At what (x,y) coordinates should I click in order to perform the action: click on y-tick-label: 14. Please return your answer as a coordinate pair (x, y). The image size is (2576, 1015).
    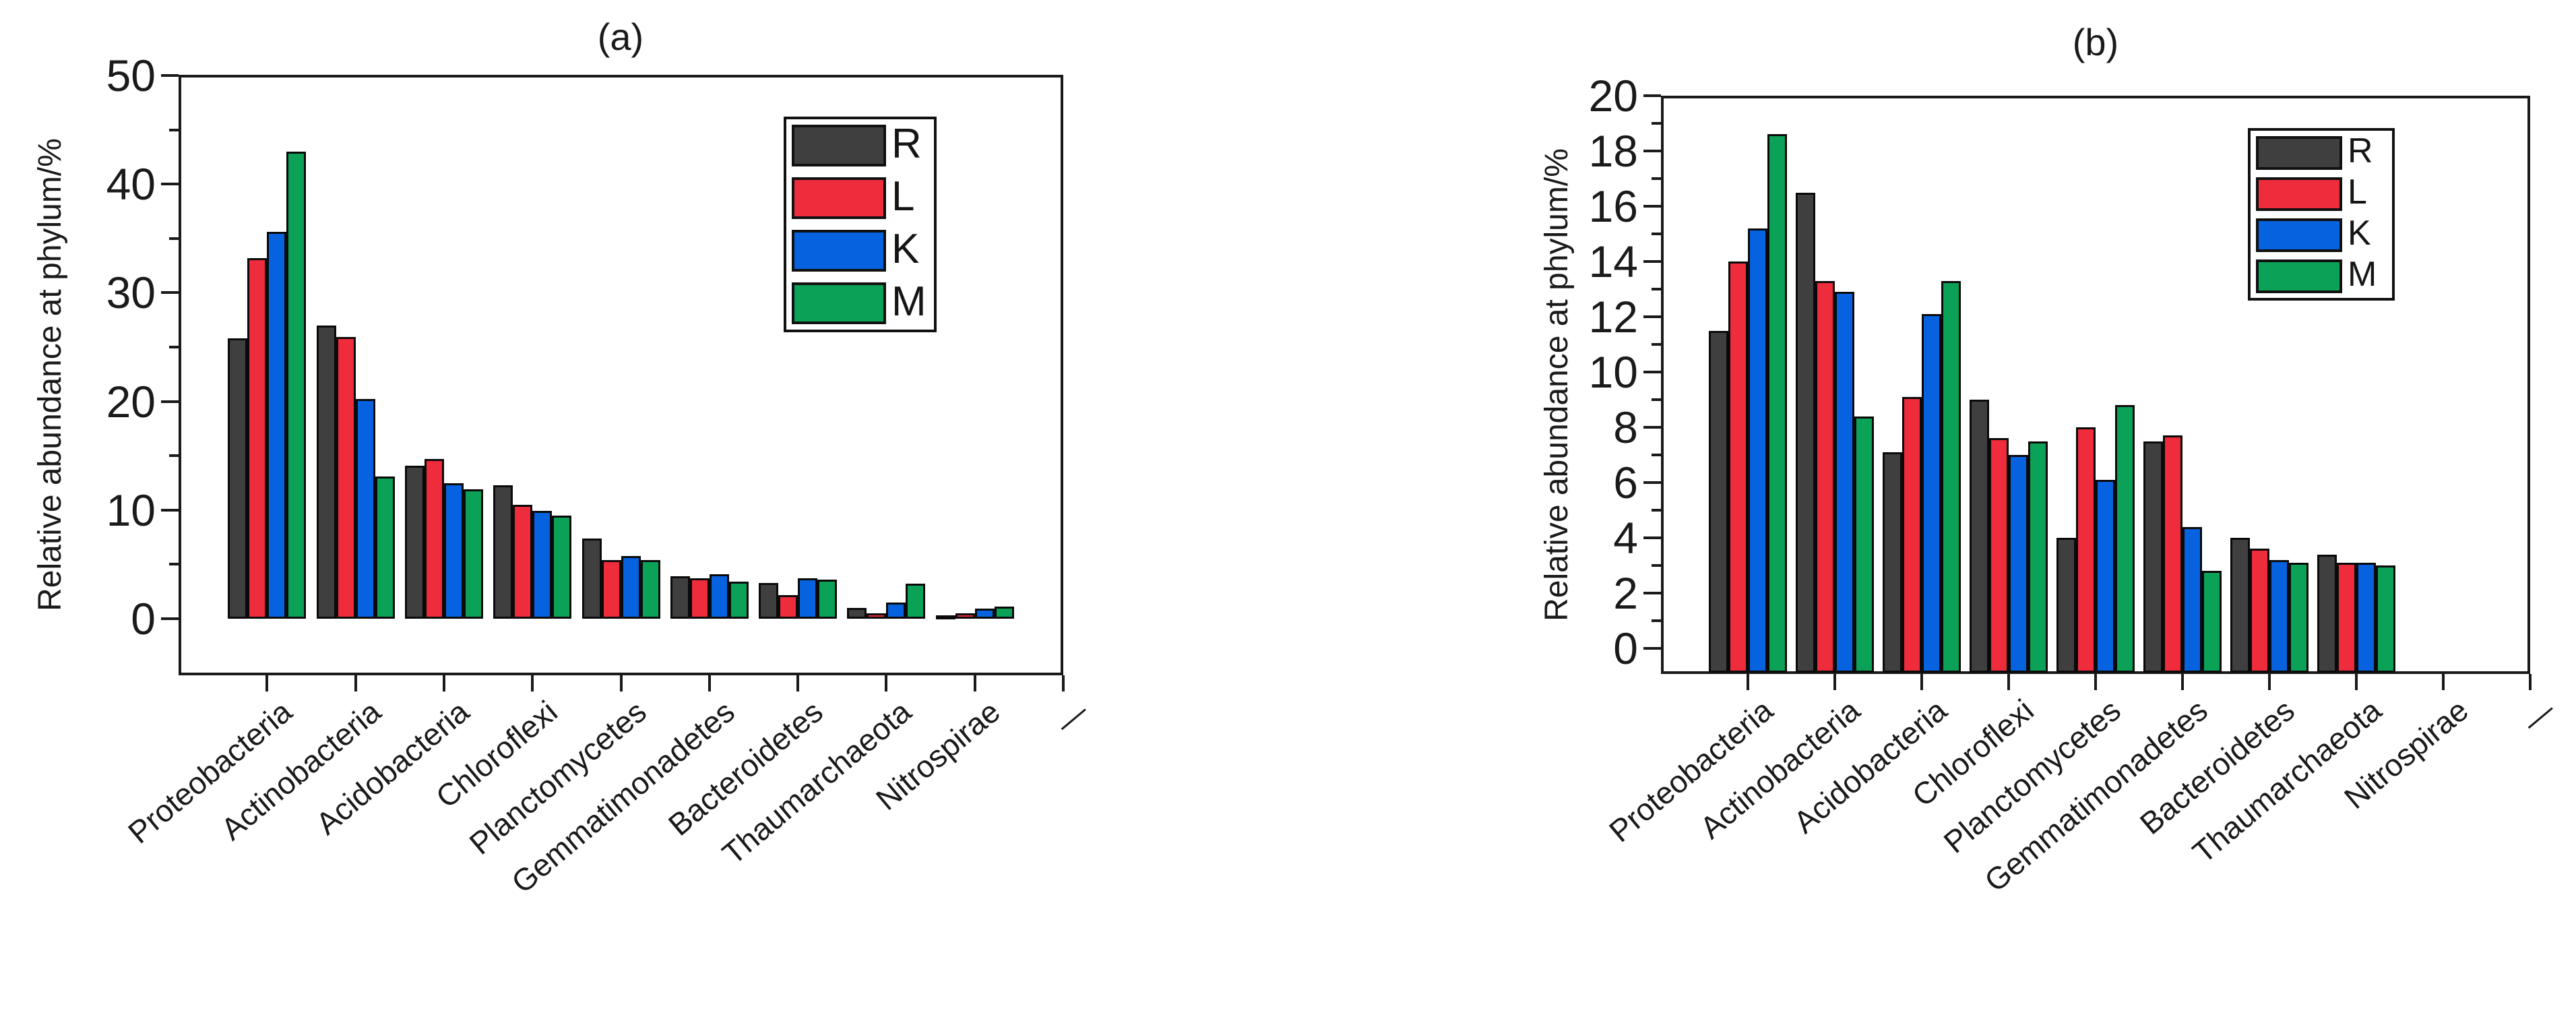
    Looking at the image, I should click on (1613, 261).